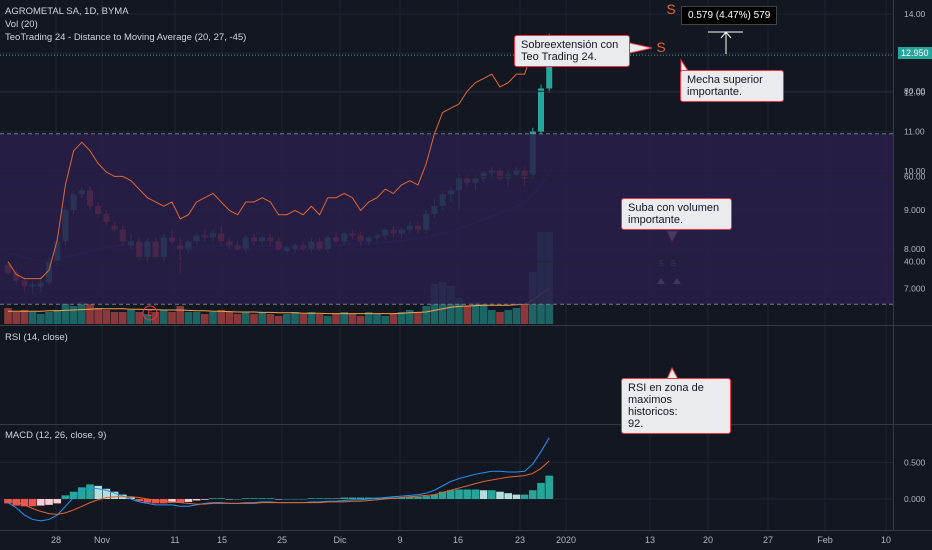  I want to click on x-tick-label: 28, so click(56, 540).